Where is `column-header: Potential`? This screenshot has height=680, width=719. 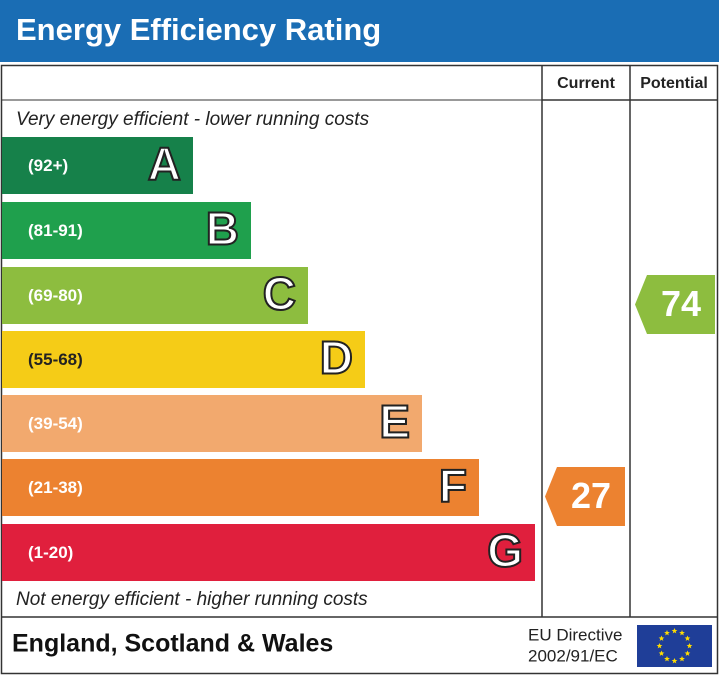 column-header: Potential is located at coordinates (674, 83).